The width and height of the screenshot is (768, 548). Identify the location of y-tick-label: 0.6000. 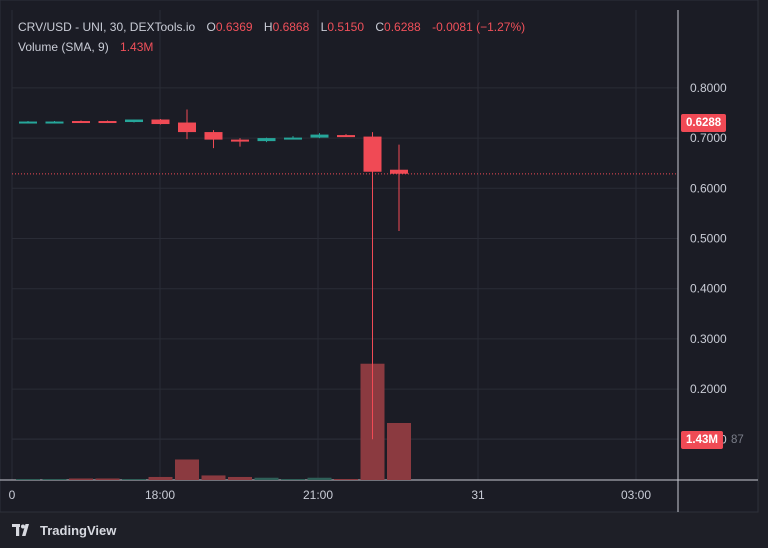
(708, 188).